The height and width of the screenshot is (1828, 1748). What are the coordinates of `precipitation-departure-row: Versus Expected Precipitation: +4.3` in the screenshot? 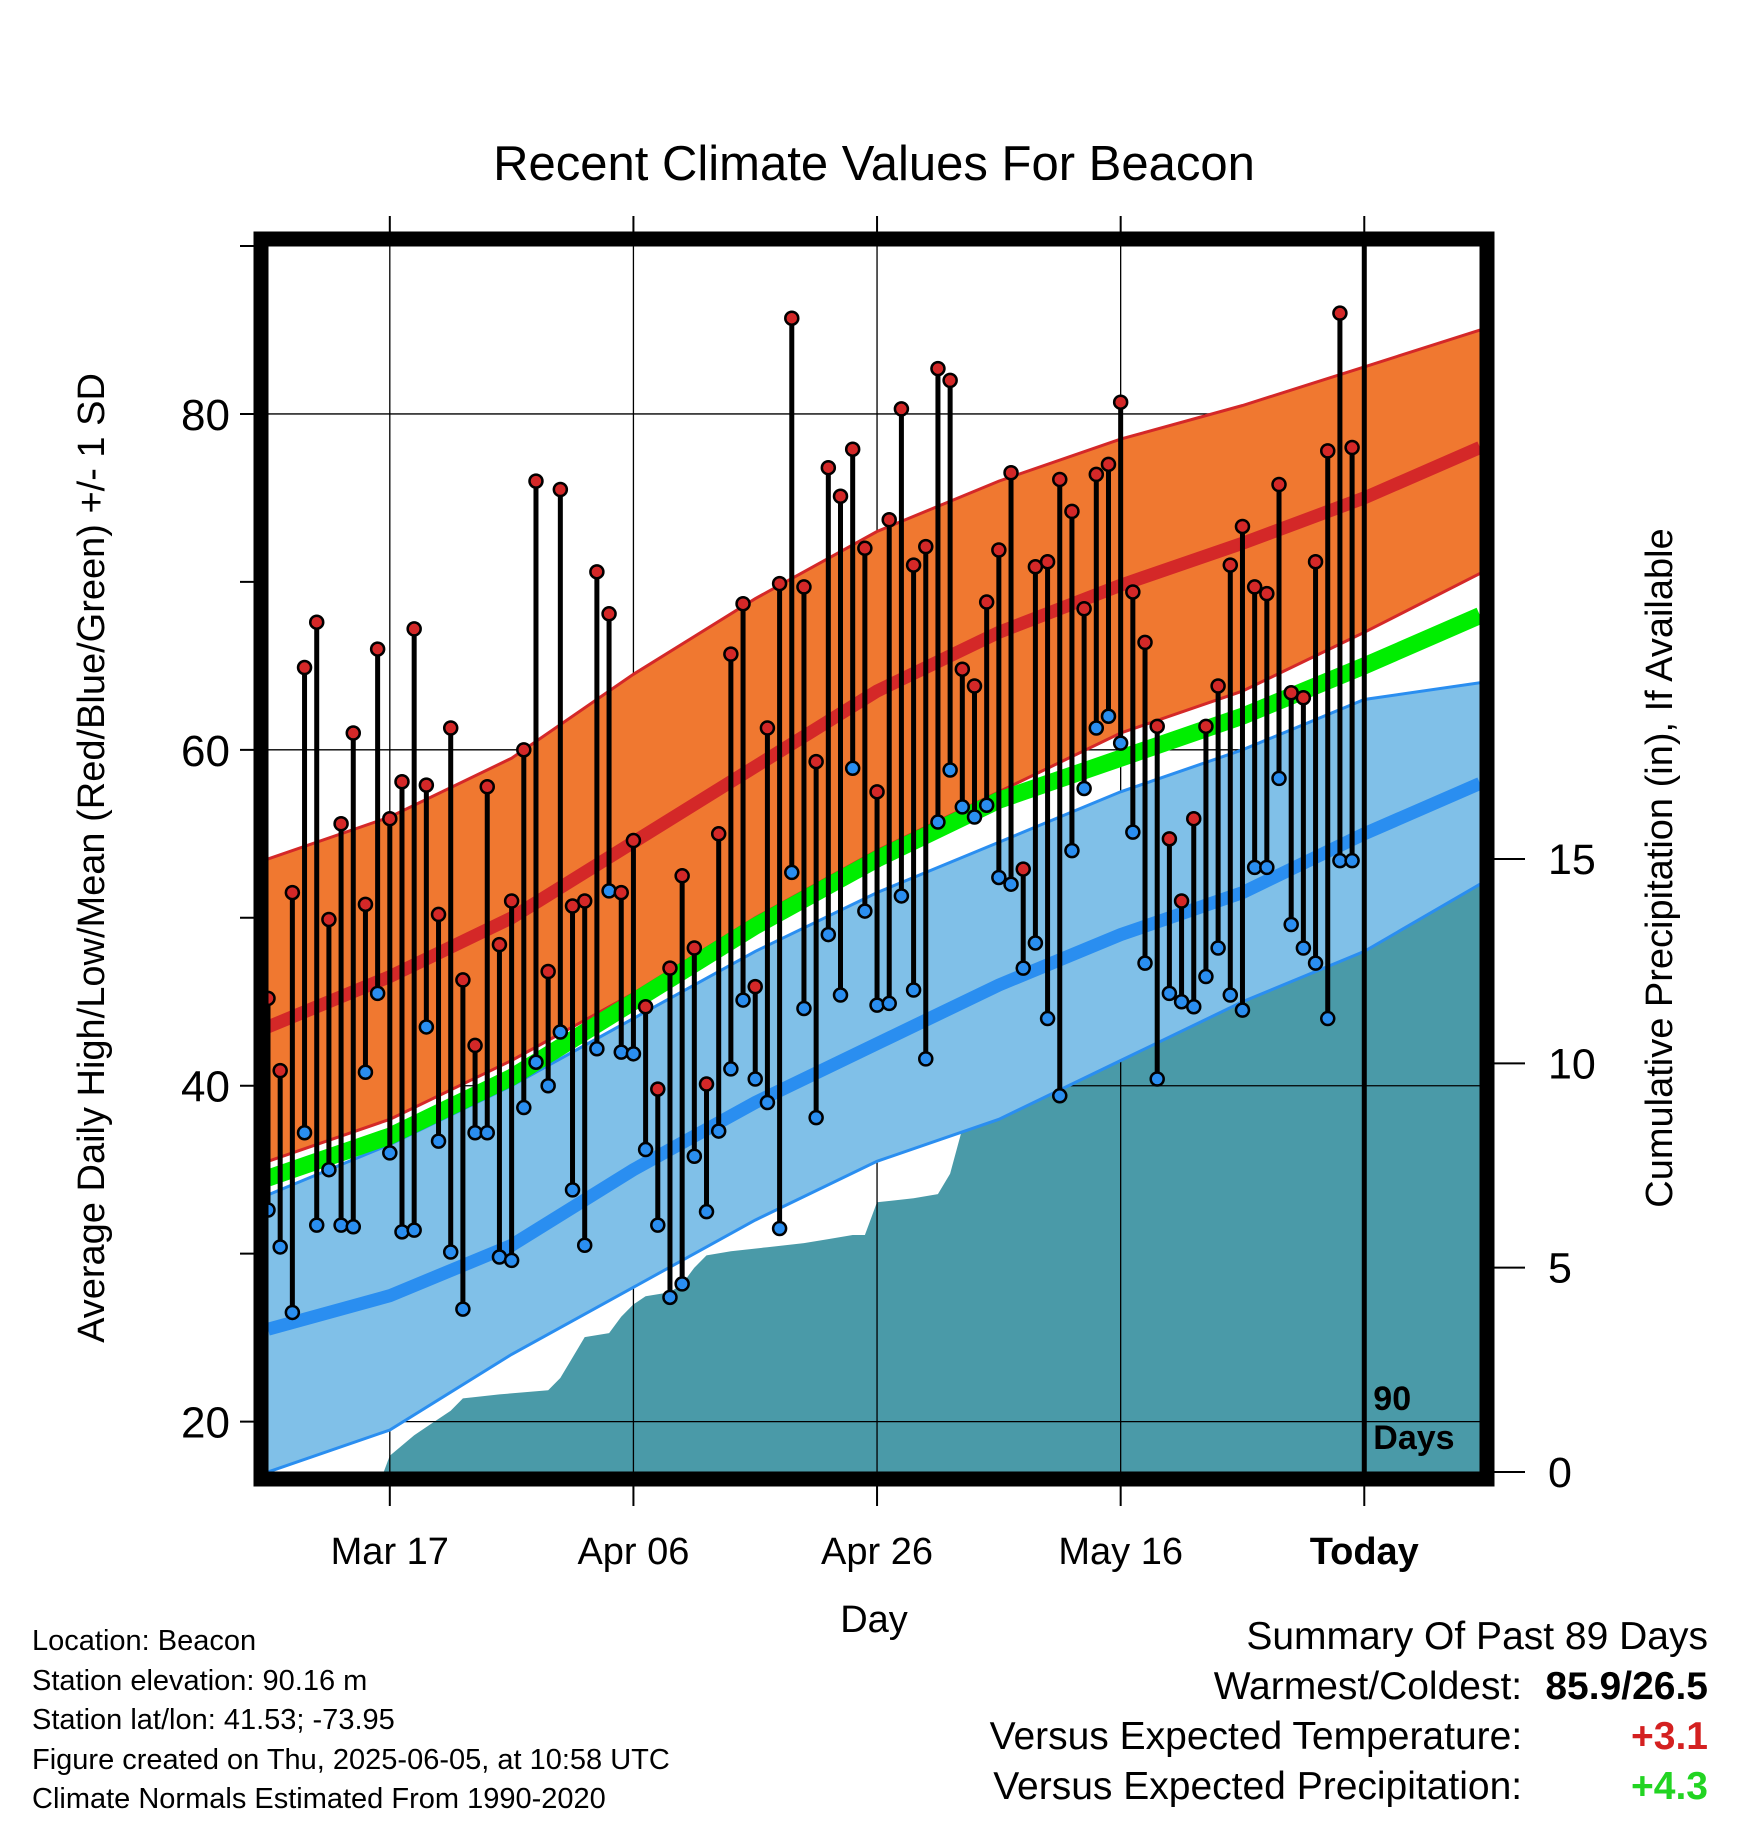 It's located at (1349, 1787).